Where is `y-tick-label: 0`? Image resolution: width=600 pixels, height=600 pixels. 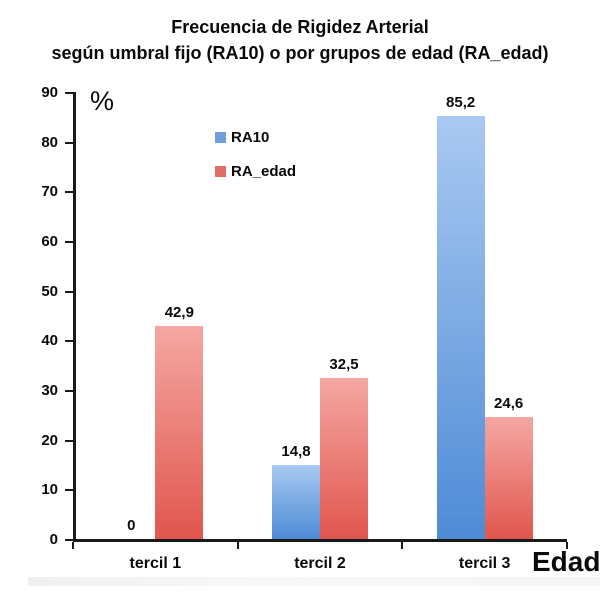 y-tick-label: 0 is located at coordinates (53, 539).